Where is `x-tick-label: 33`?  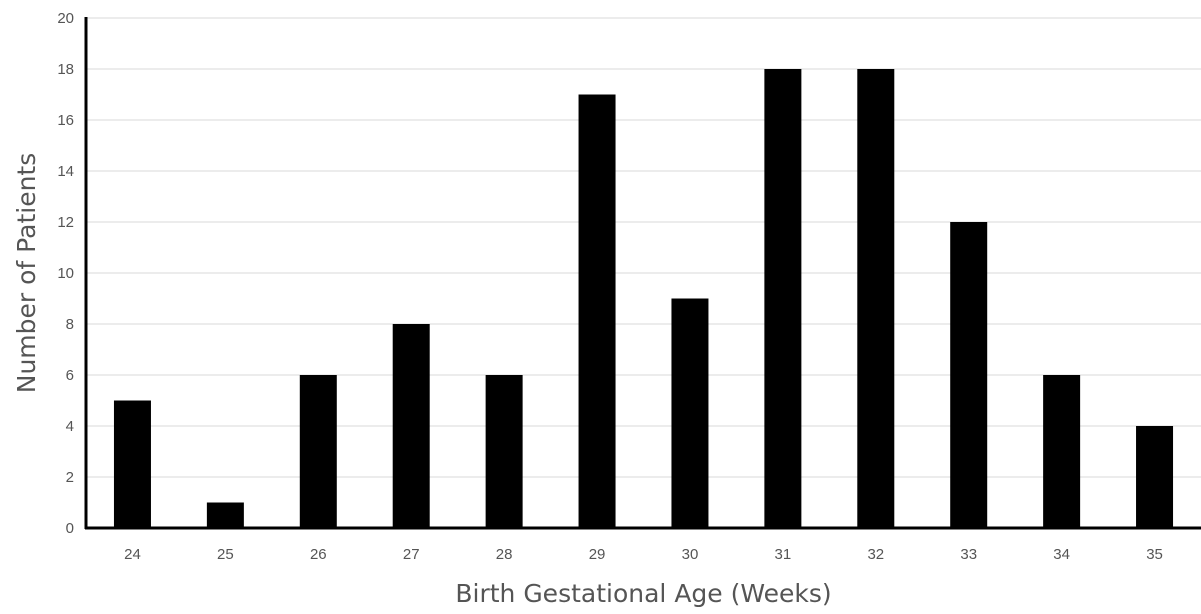 x-tick-label: 33 is located at coordinates (968, 554).